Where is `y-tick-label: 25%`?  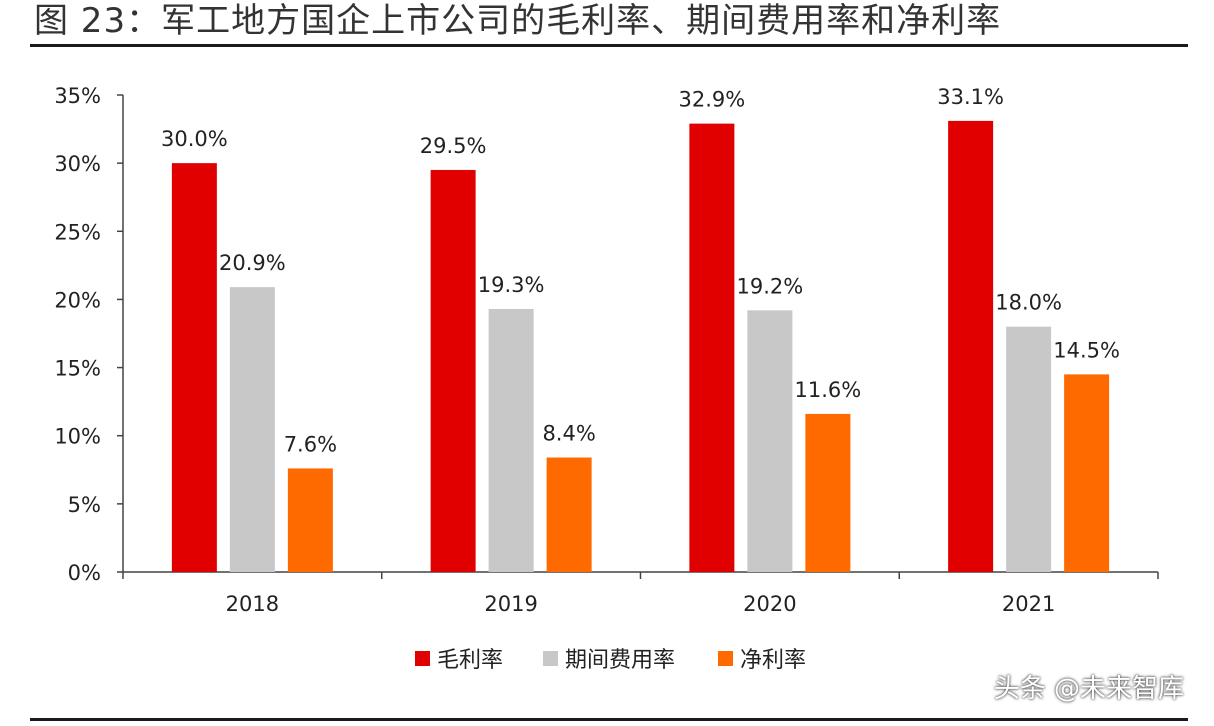 y-tick-label: 25% is located at coordinates (77, 232).